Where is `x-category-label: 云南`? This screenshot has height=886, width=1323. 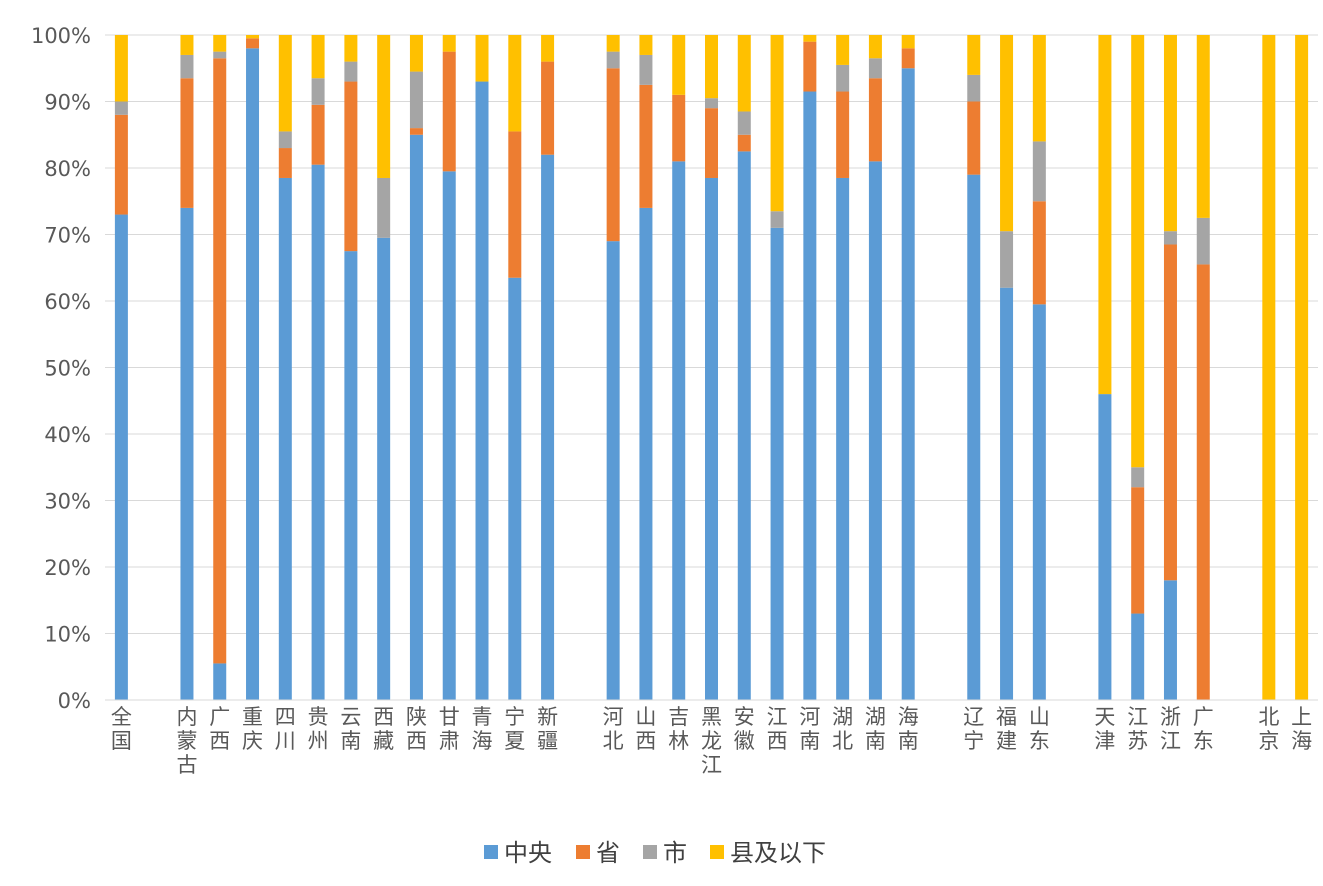
x-category-label: 云南 is located at coordinates (350, 729).